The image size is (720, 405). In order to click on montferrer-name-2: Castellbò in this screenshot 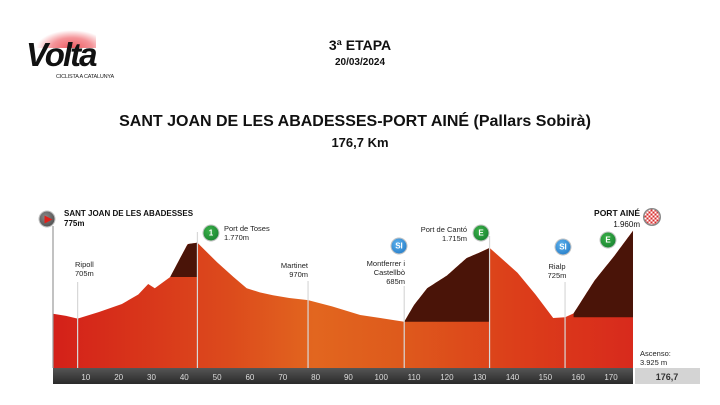, I will do `click(389, 272)`.